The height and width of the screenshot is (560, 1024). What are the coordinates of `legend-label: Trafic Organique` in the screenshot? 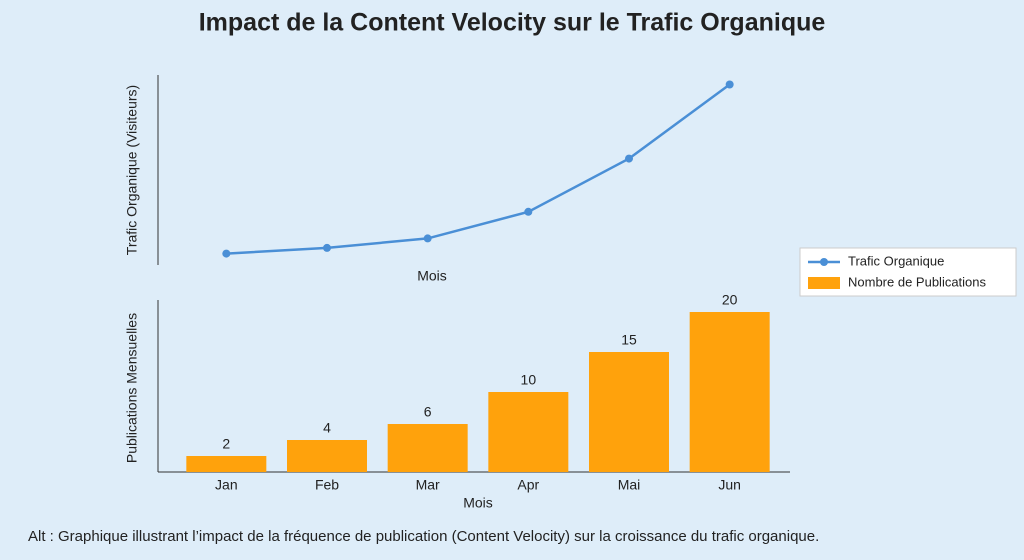 It's located at (896, 260).